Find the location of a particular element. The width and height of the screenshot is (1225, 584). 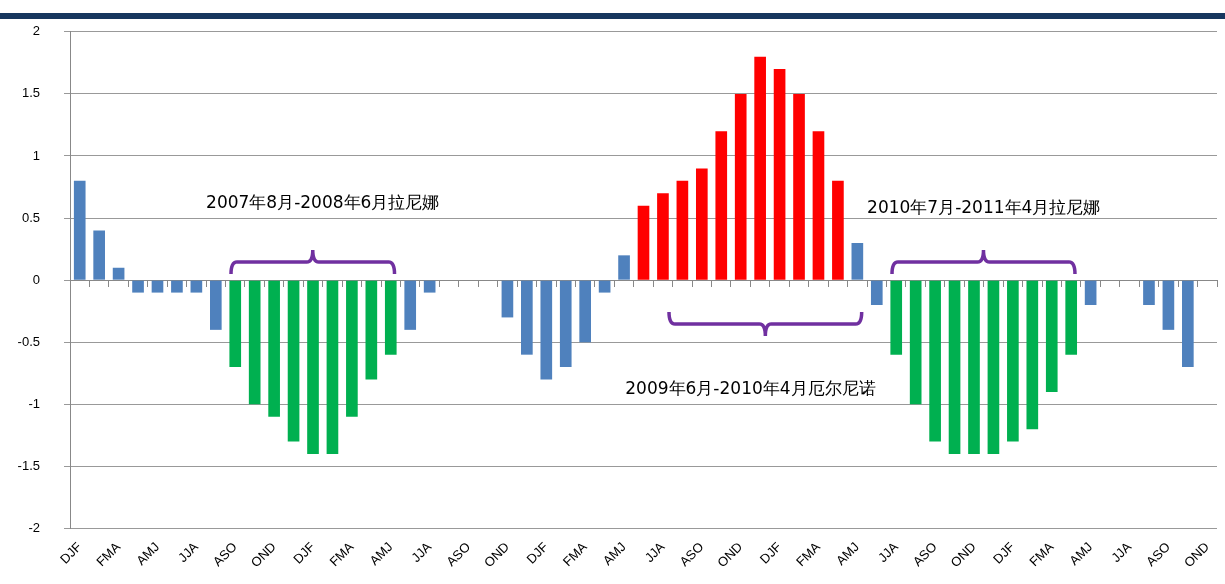

y-tick-label: 0 is located at coordinates (36, 279).